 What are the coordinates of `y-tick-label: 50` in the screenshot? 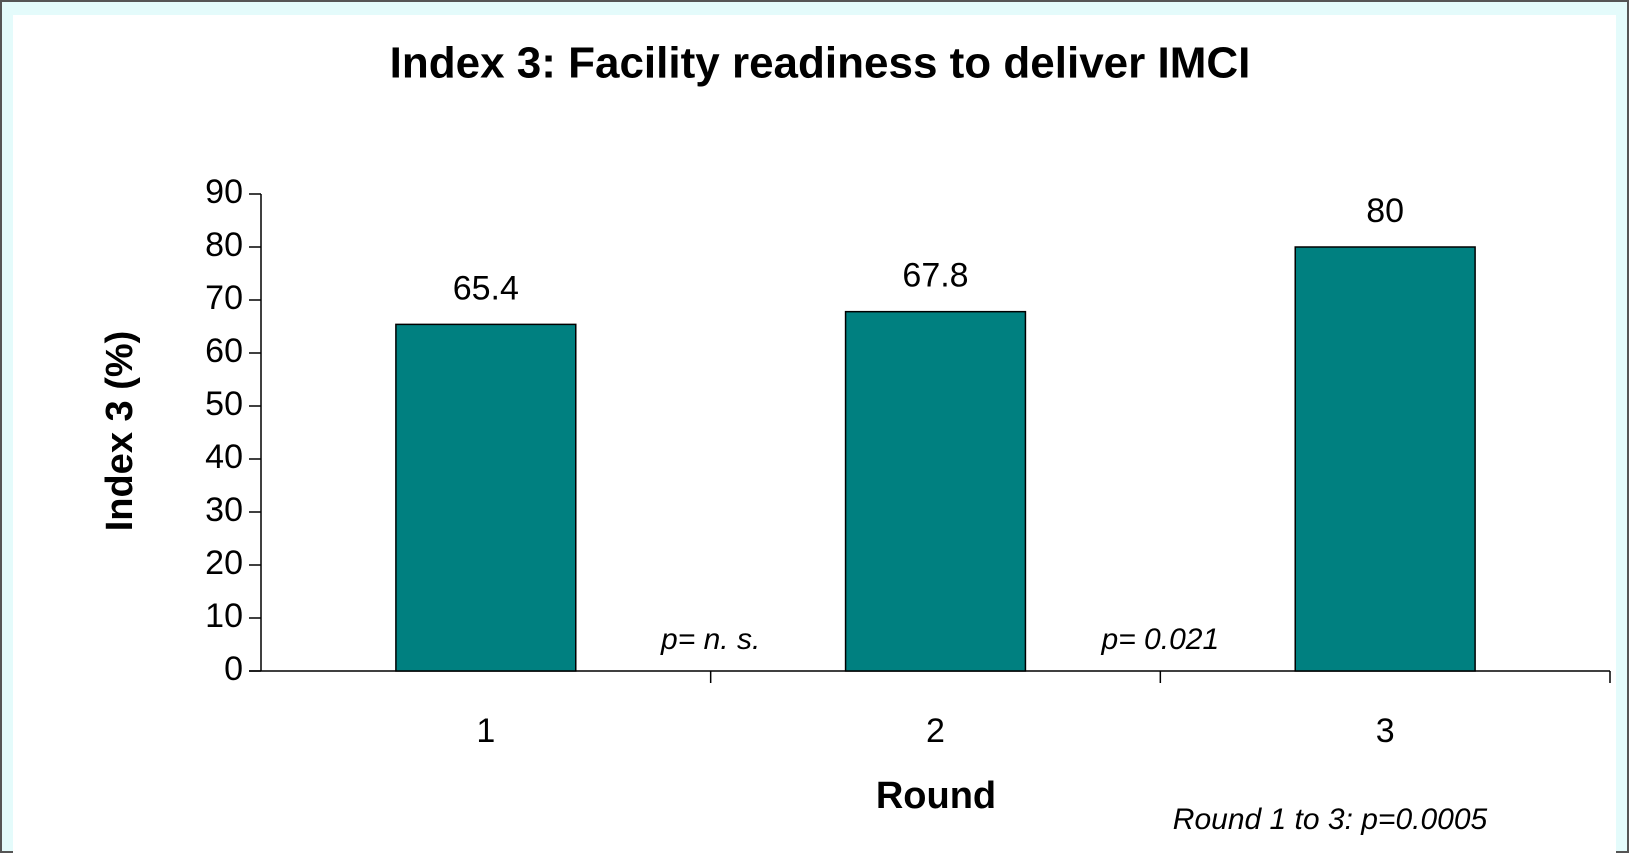 It's located at (224, 404).